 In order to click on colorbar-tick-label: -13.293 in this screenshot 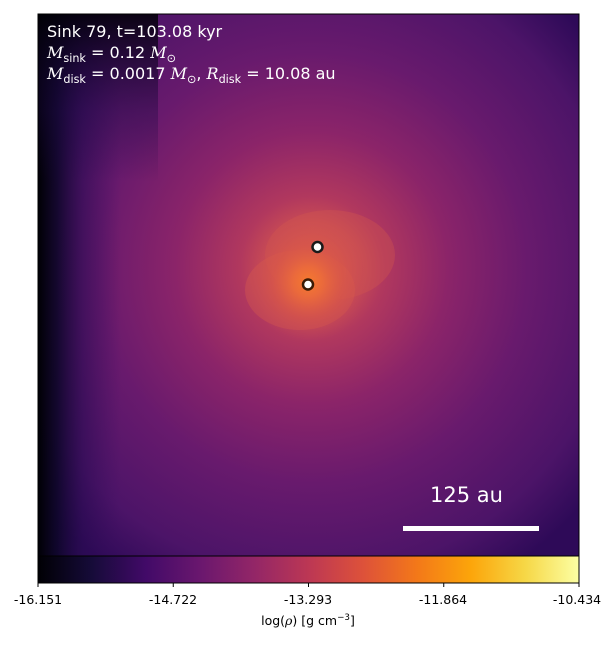, I will do `click(308, 599)`.